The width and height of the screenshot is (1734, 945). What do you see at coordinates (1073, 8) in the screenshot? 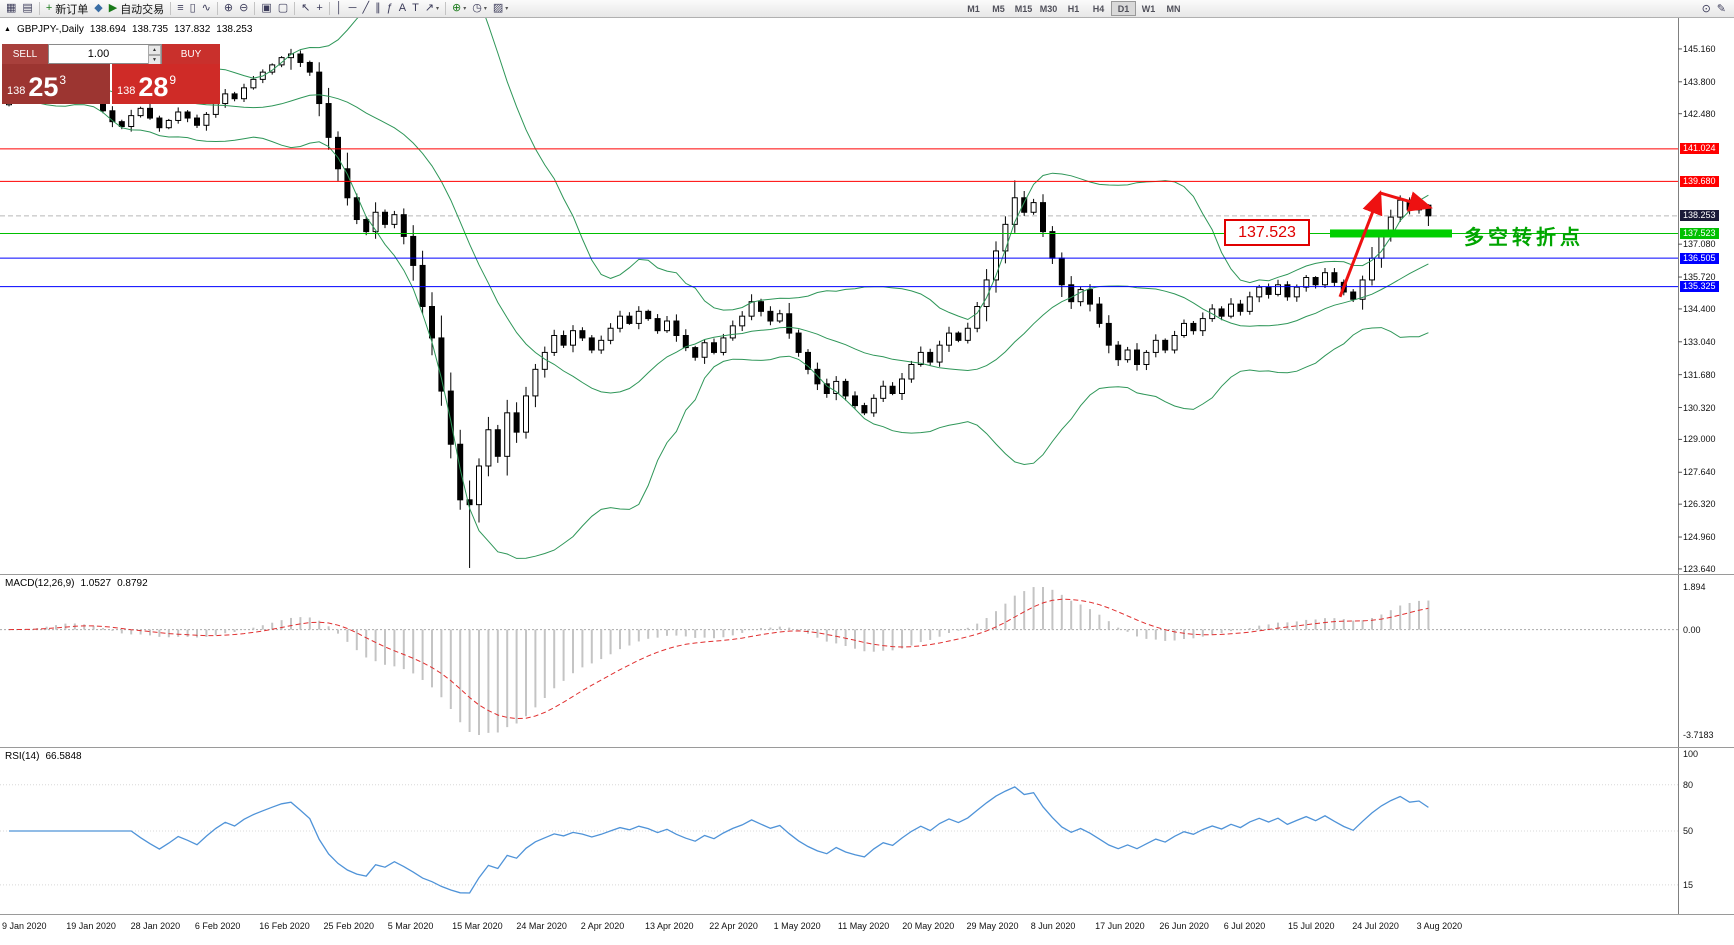
I see `timeframe-h1-button: H1` at bounding box center [1073, 8].